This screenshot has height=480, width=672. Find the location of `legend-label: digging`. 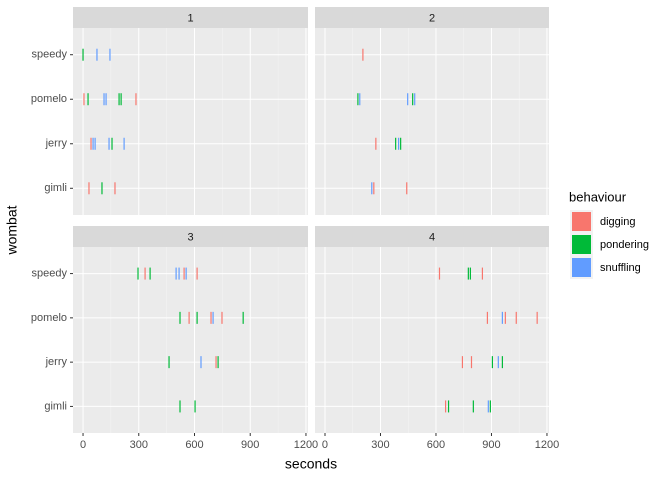

legend-label: digging is located at coordinates (617, 222).